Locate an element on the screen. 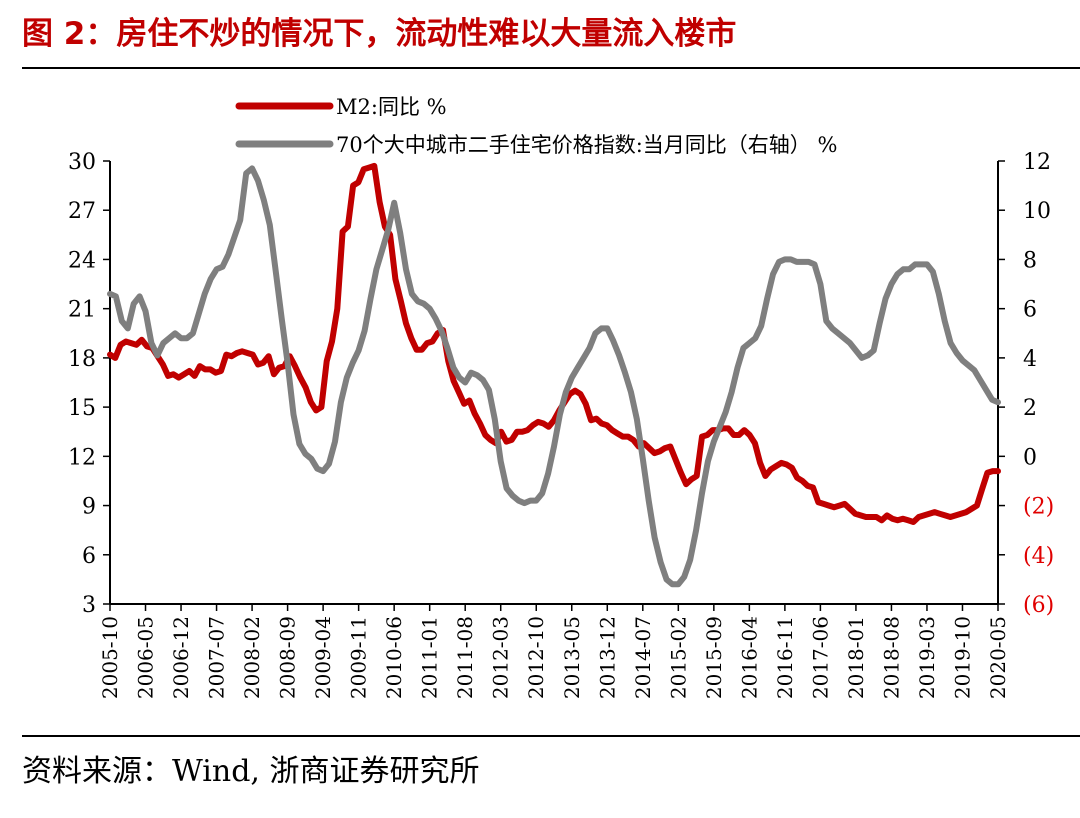 This screenshot has height=818, width=1080. legend-label-housing: 70个大中城市二手住宅价格指数:当月同比（右轴） % is located at coordinates (586, 145).